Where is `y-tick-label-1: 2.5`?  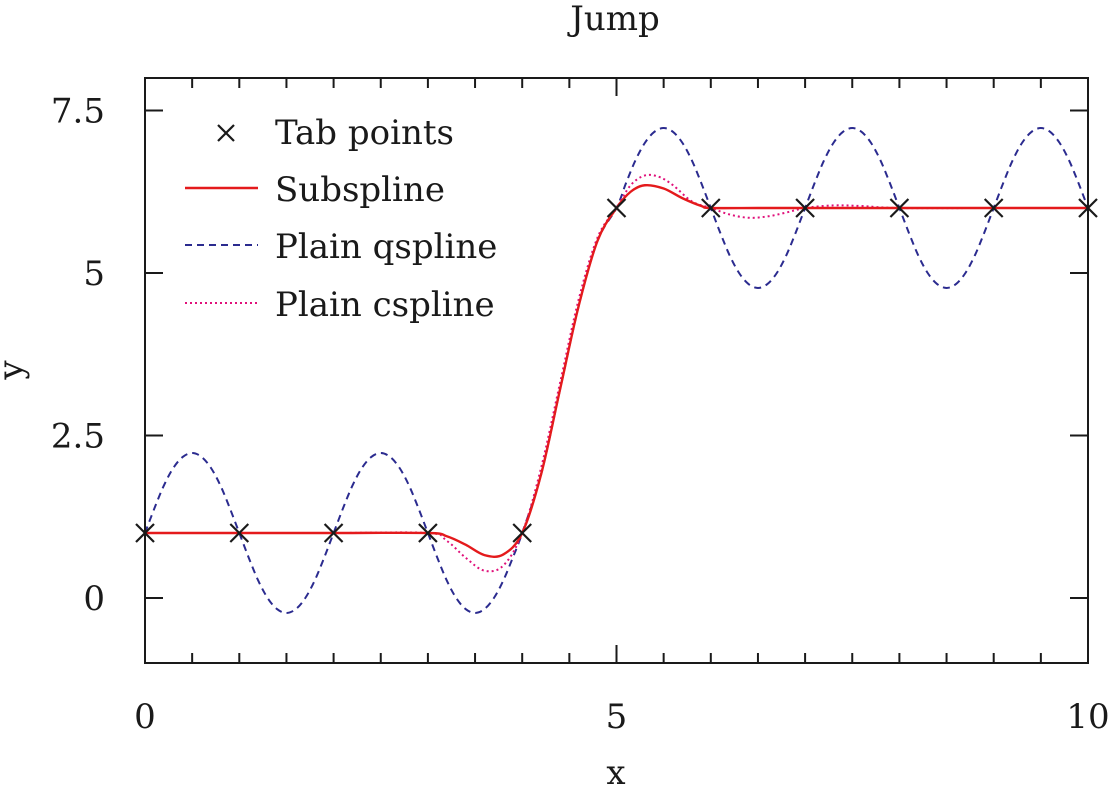
y-tick-label-1: 2.5 is located at coordinates (78, 437).